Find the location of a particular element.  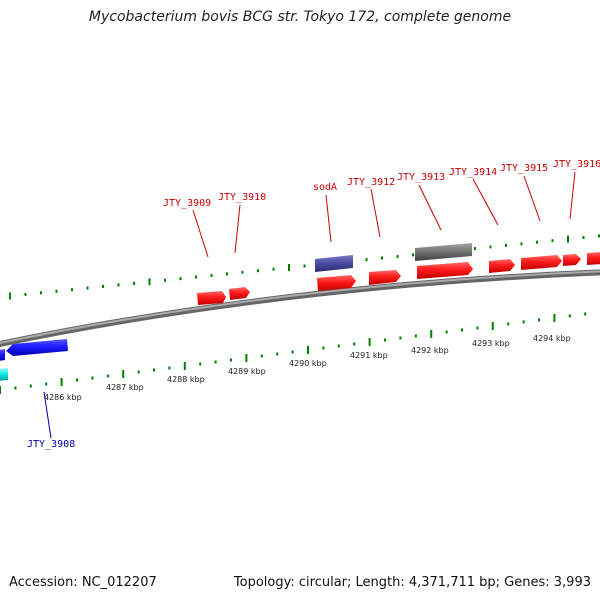

reverse-tick-track is located at coordinates (293, 353).